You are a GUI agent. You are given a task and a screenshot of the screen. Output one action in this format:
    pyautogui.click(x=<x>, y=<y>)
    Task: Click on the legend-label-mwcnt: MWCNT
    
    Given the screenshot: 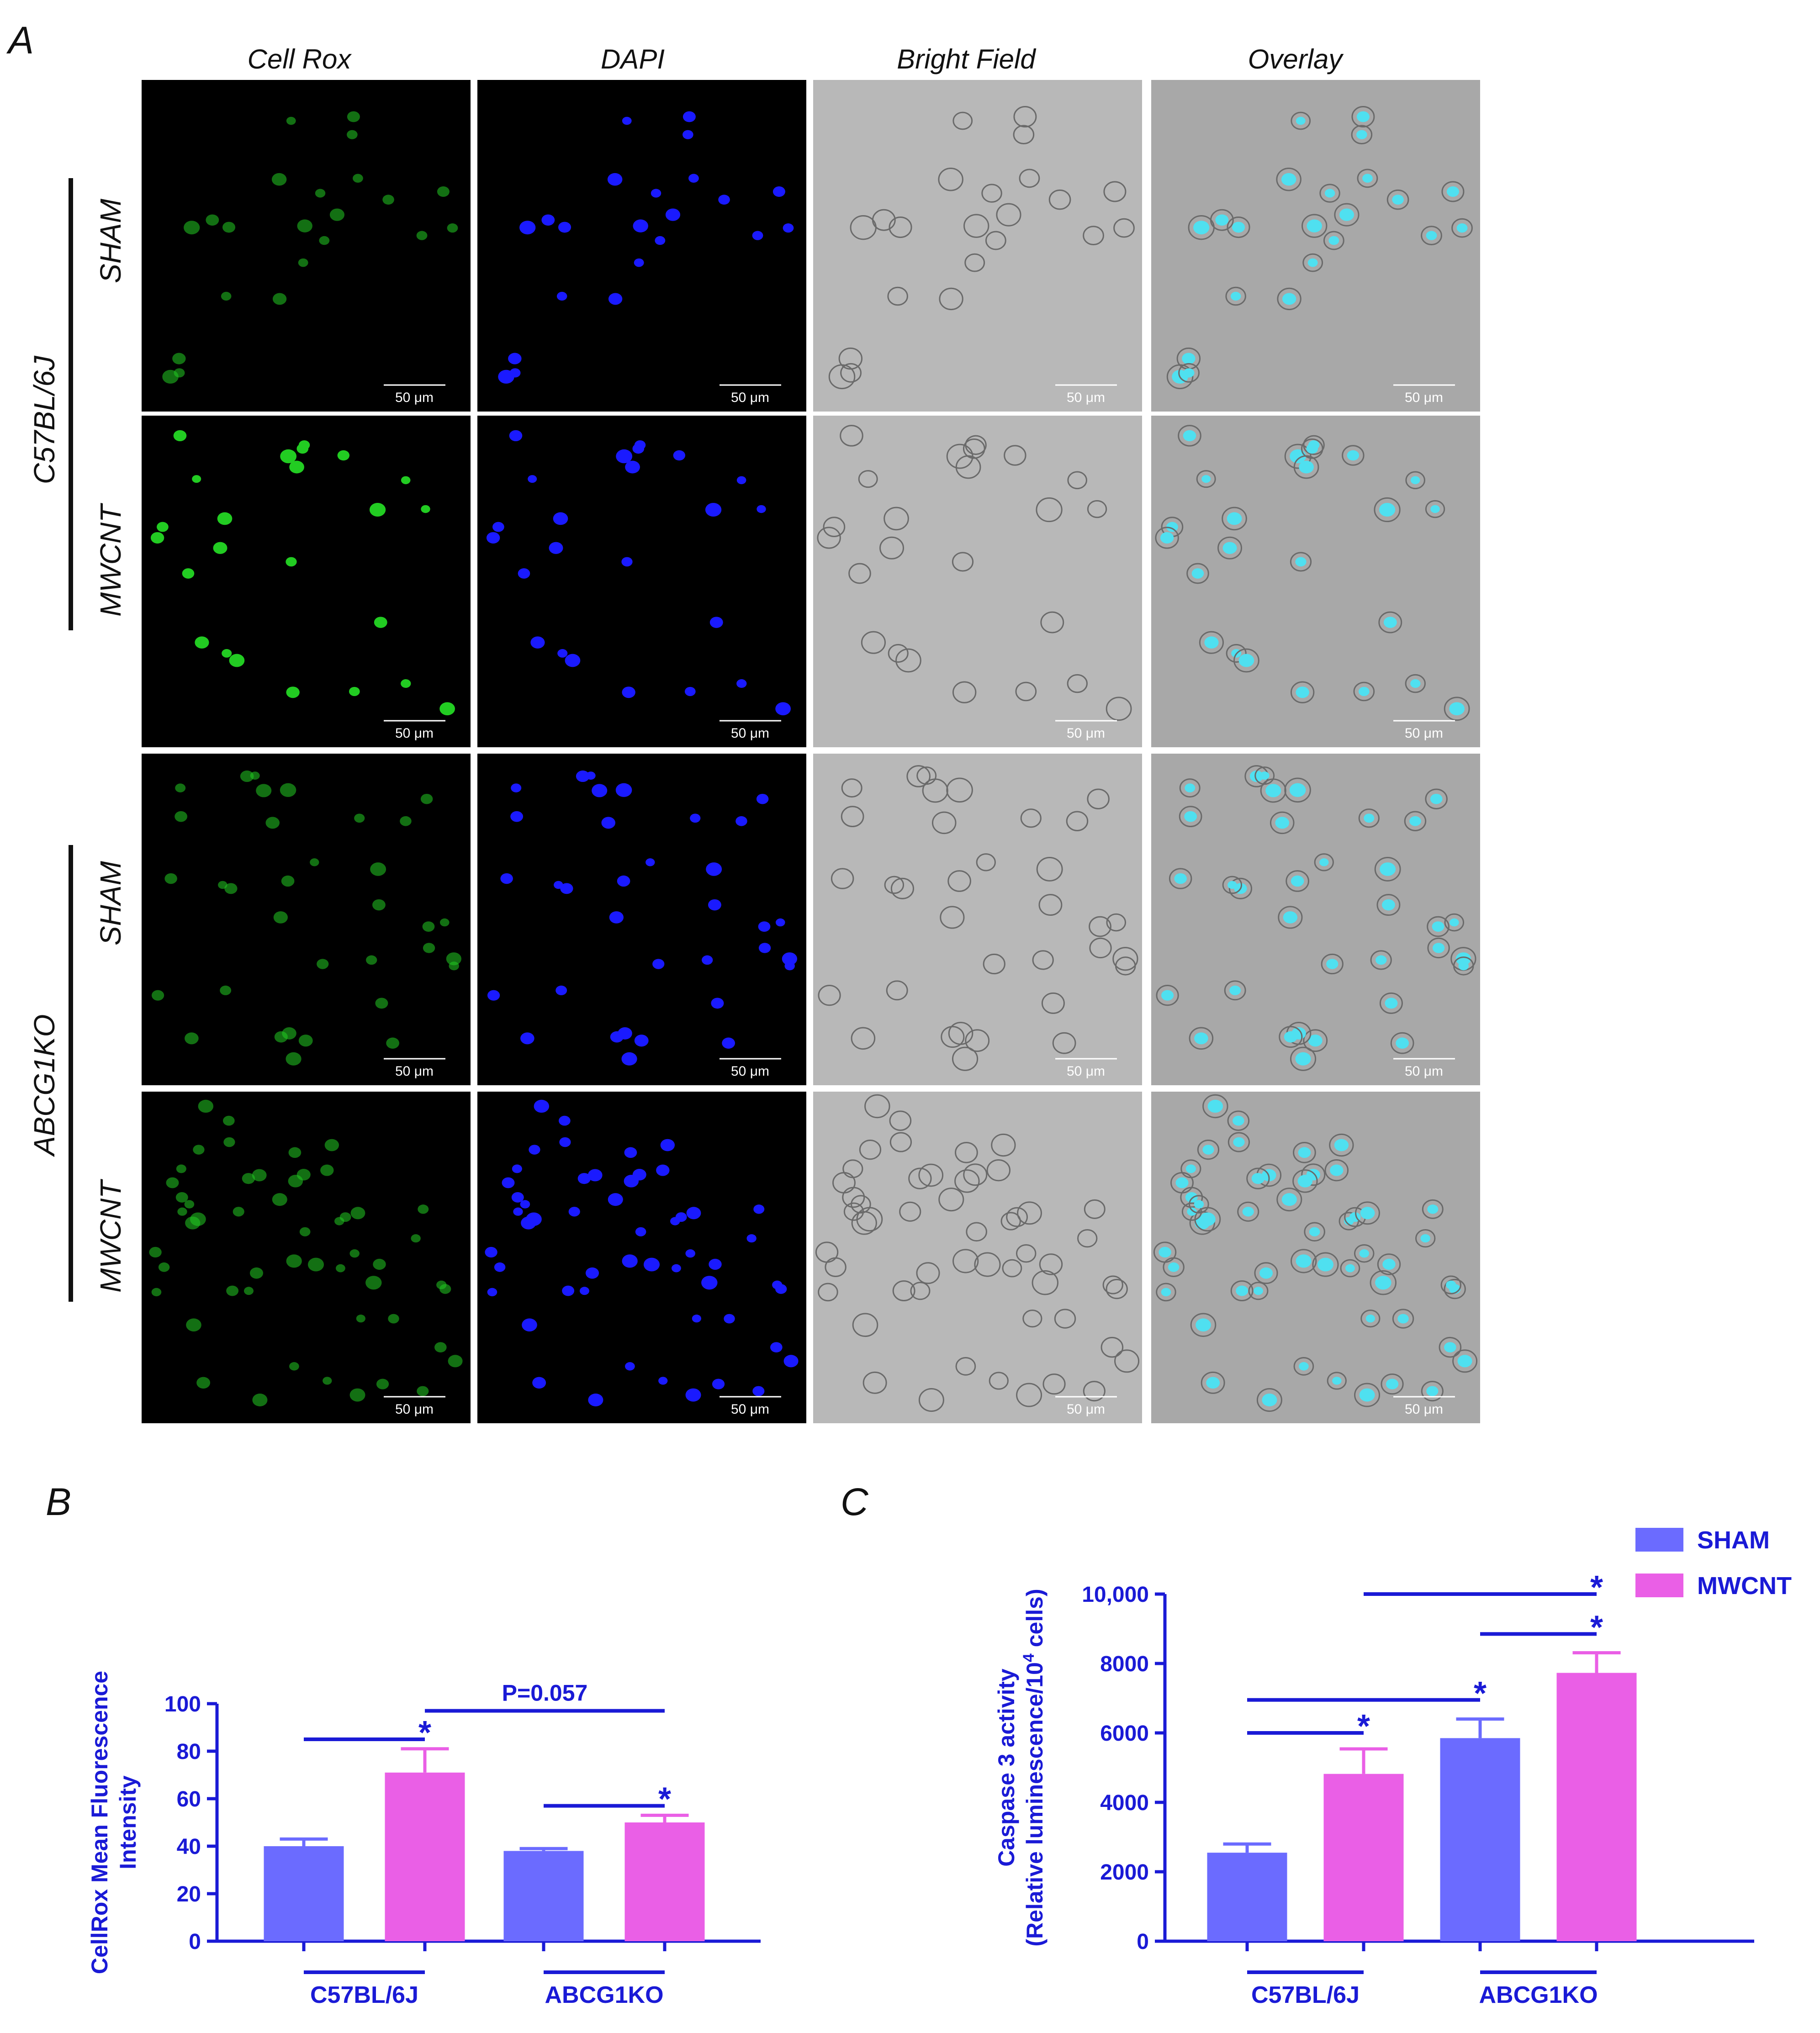 What is the action you would take?
    pyautogui.click(x=1745, y=1586)
    